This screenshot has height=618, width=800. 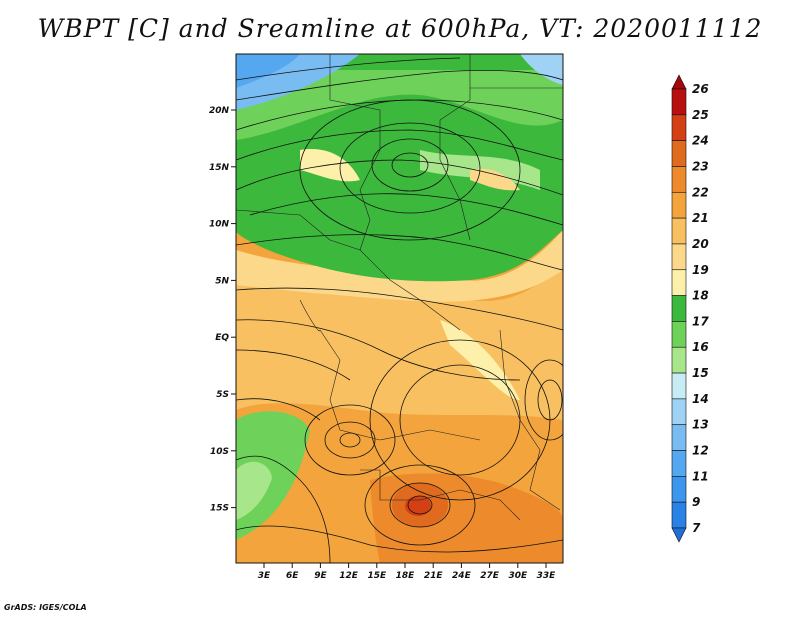 What do you see at coordinates (219, 452) in the screenshot?
I see `lat-tick-label: 10S` at bounding box center [219, 452].